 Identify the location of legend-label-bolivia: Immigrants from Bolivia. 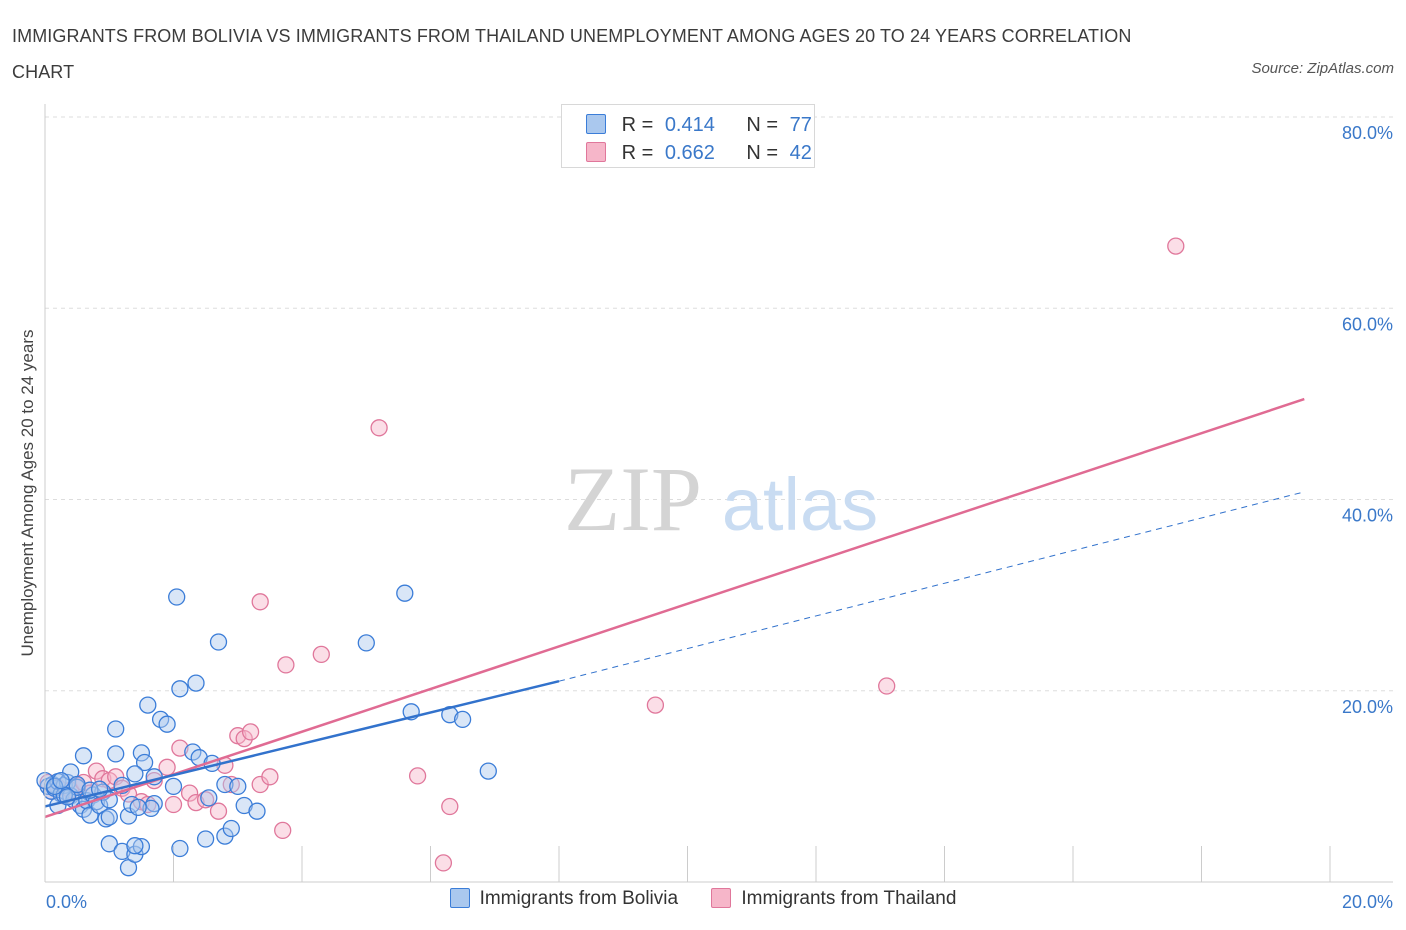
(579, 898).